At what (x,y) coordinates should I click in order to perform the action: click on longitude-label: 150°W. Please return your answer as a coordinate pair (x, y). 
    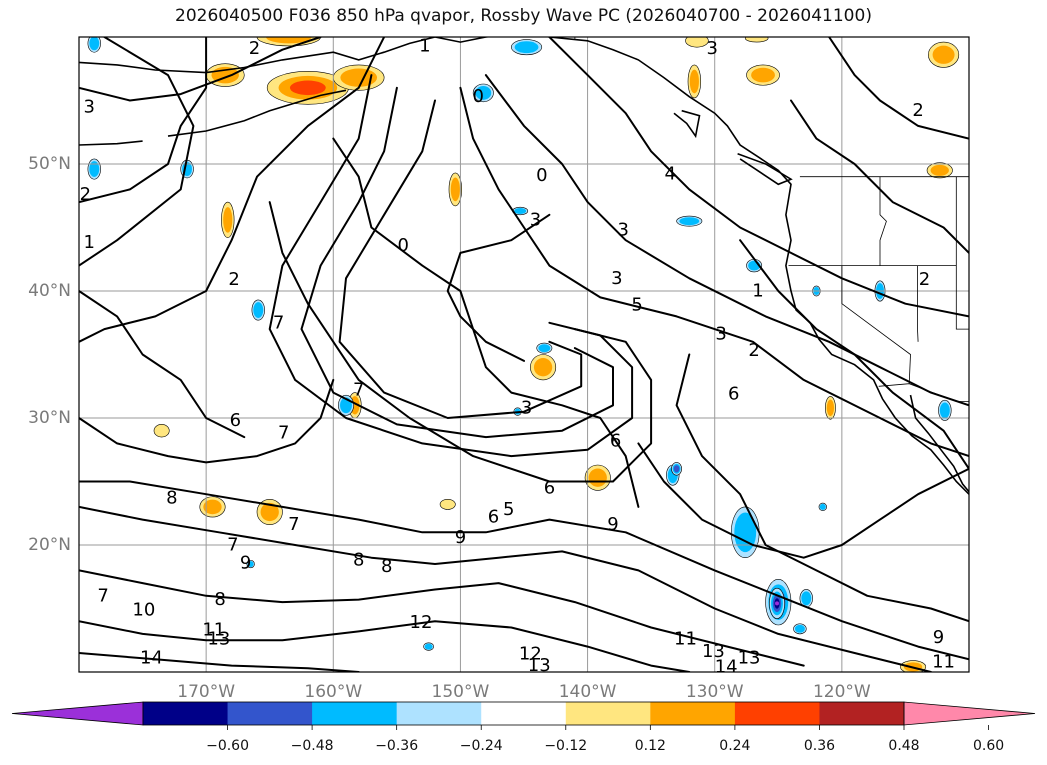
    Looking at the image, I should click on (461, 692).